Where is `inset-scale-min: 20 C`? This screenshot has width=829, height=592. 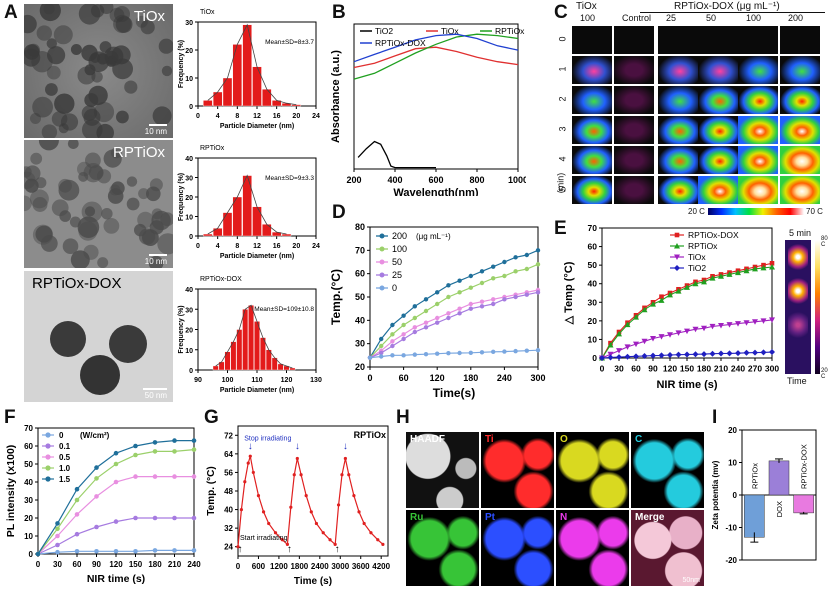 inset-scale-min: 20 C is located at coordinates (824, 374).